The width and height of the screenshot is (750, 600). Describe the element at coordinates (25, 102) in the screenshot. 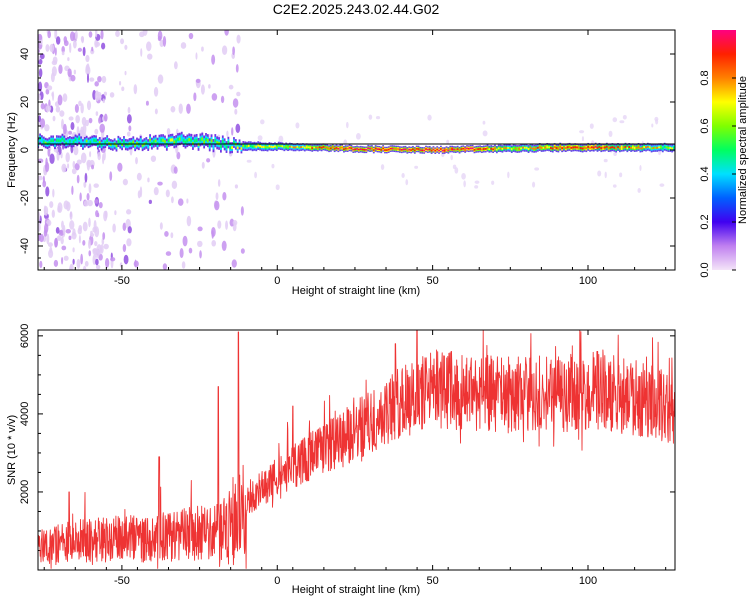

I see `spectrogram-y-tick-label: 20` at that location.